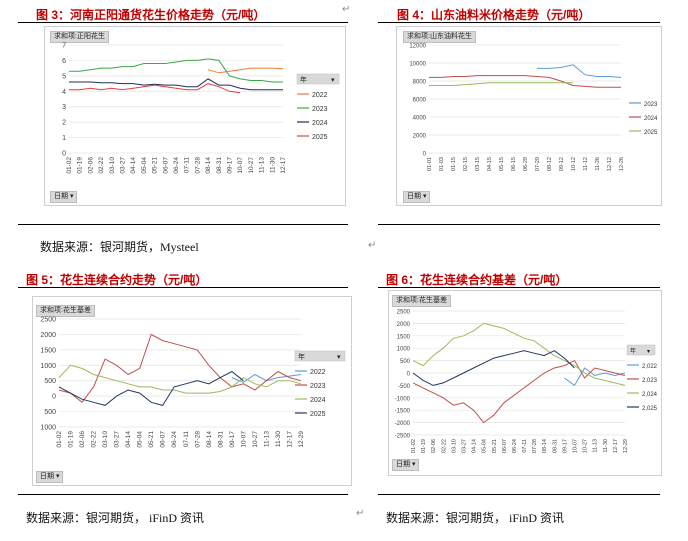  Describe the element at coordinates (144, 165) in the screenshot. I see `x-tick-label: 05-04` at that location.